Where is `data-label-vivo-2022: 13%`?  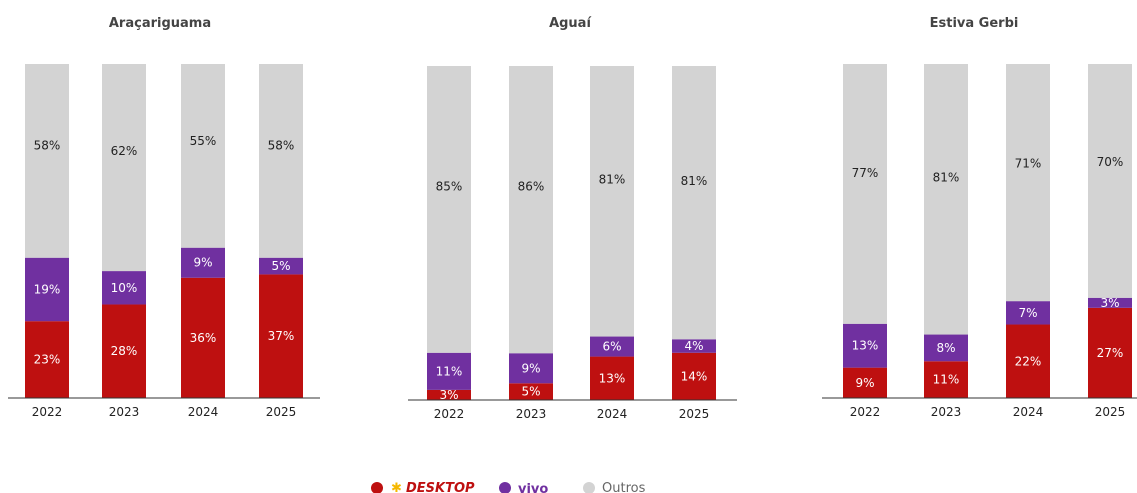 data-label-vivo-2022: 13% is located at coordinates (865, 346).